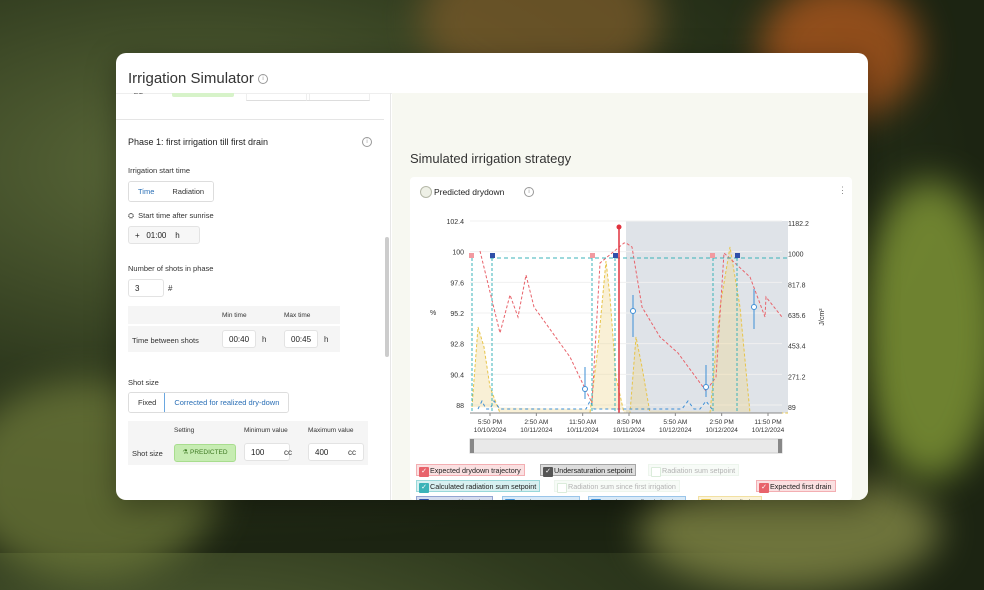 This screenshot has height=590, width=984. I want to click on legend-label: Drydown at first irrigation, so click(642, 499).